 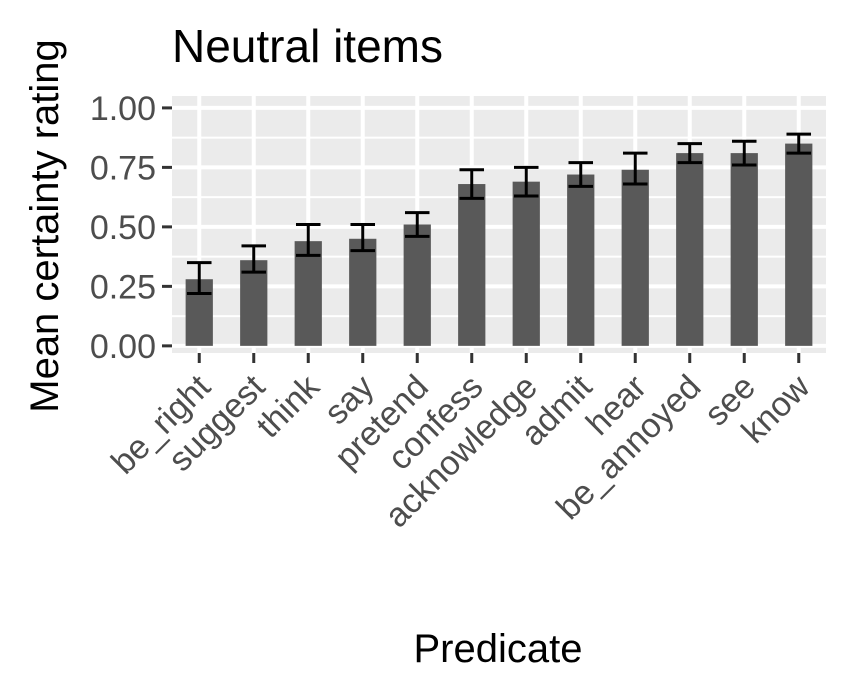 I want to click on y-tick-label: 0.00, so click(x=123, y=347).